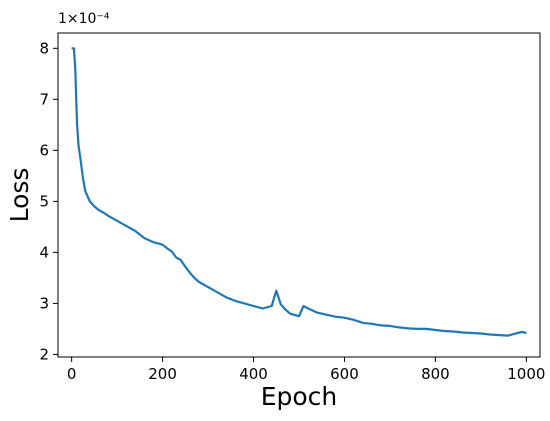 The height and width of the screenshot is (421, 550). What do you see at coordinates (44, 354) in the screenshot?
I see `y-tick-label: 2` at bounding box center [44, 354].